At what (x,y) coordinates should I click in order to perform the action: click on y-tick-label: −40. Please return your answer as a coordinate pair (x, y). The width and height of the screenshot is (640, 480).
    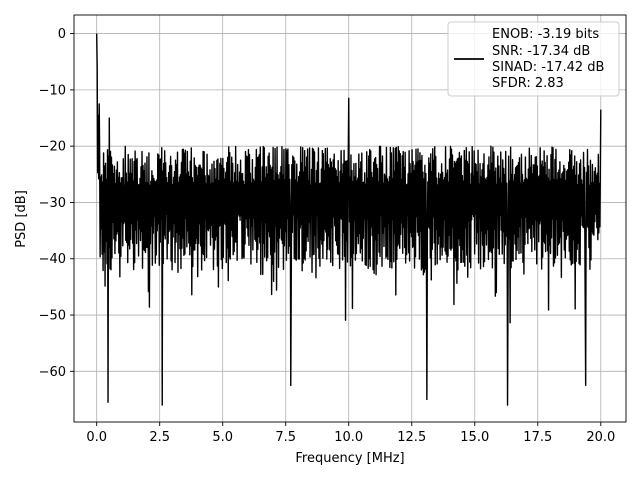
    Looking at the image, I should click on (52, 259).